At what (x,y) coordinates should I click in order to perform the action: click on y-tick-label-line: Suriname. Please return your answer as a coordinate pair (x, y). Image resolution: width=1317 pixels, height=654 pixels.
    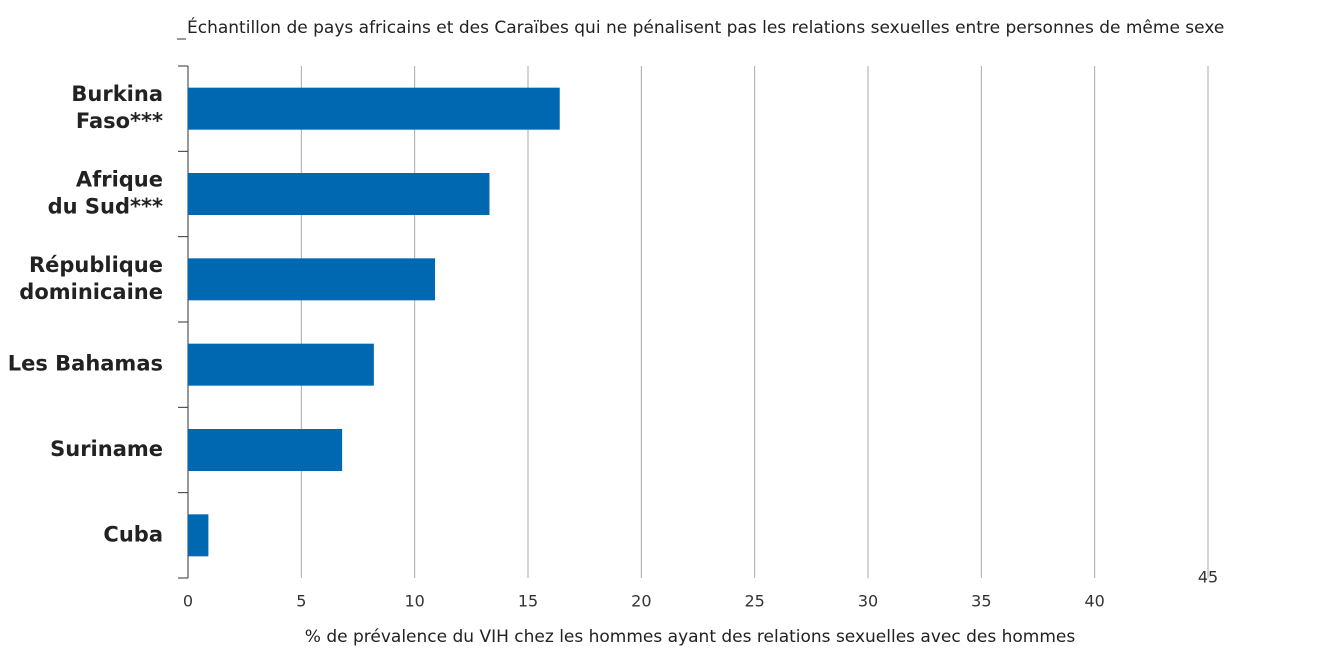
    Looking at the image, I should click on (106, 449).